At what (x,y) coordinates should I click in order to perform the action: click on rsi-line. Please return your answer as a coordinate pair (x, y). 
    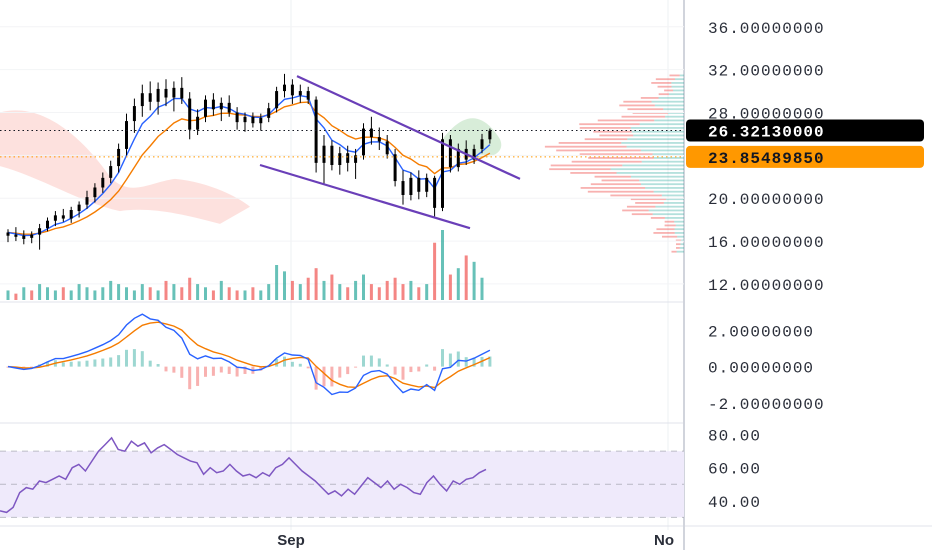
    Looking at the image, I should click on (243, 475).